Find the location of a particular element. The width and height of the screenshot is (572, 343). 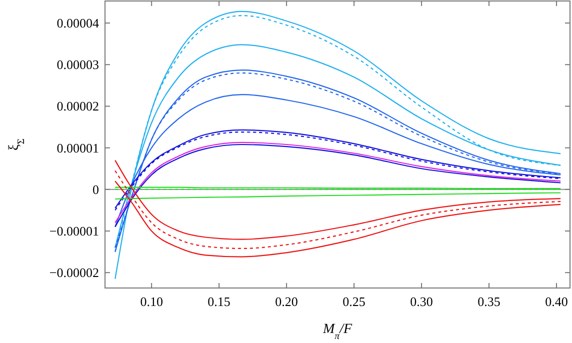

y-tick-label: −0.00002 is located at coordinates (74, 272).